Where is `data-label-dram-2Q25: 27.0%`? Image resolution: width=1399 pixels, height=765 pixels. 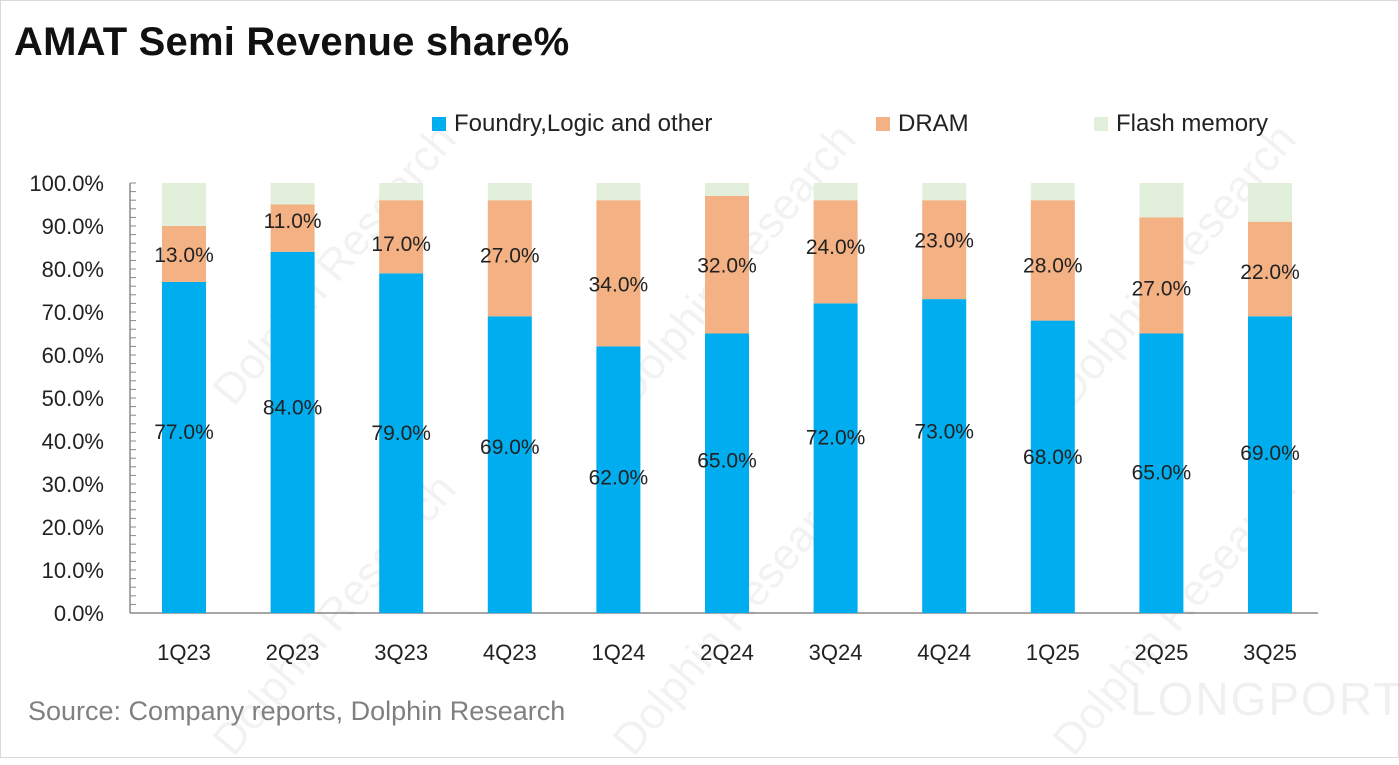 data-label-dram-2Q25: 27.0% is located at coordinates (1162, 288).